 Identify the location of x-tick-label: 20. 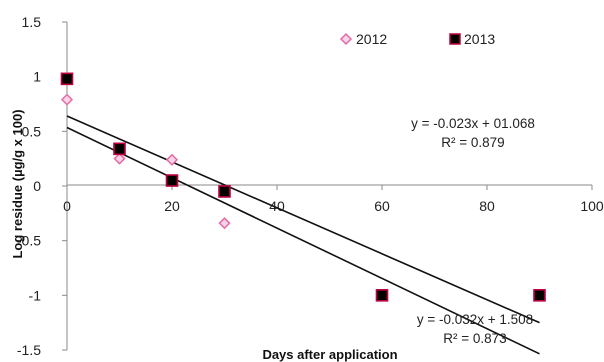
(172, 206).